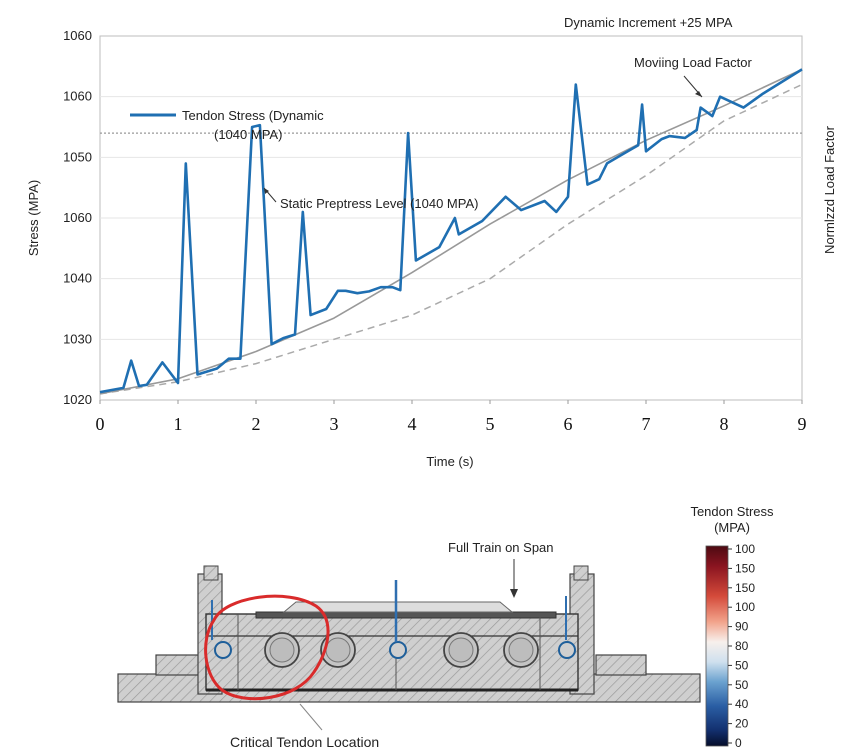 The image size is (862, 754). Describe the element at coordinates (501, 547) in the screenshot. I see `full-train-label: Full Train on Span` at that location.